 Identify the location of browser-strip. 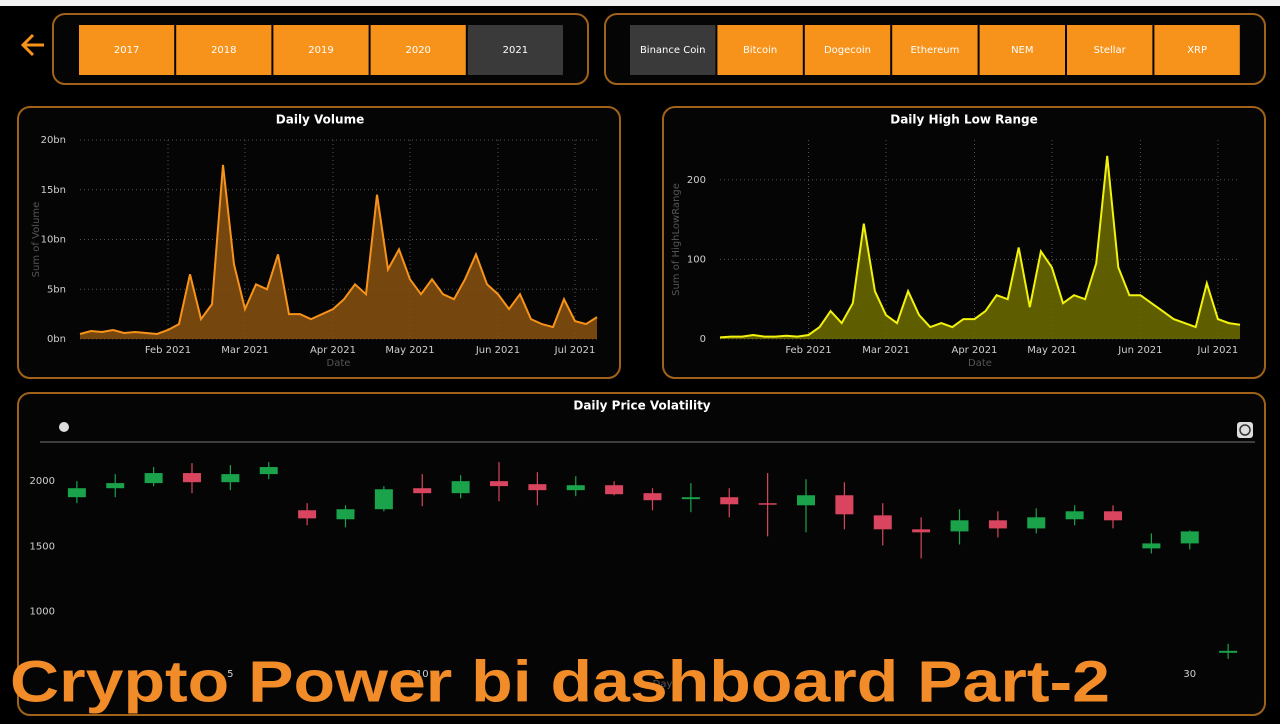
(640, 3).